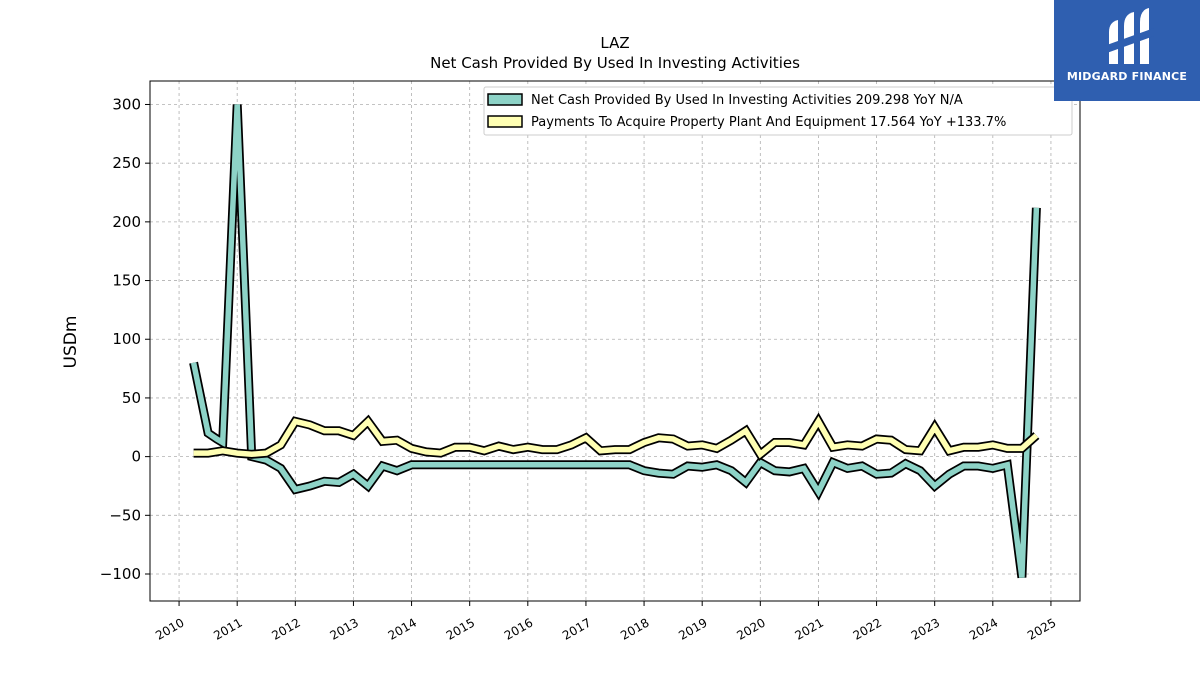  I want to click on y-tick-label: 150, so click(126, 281).